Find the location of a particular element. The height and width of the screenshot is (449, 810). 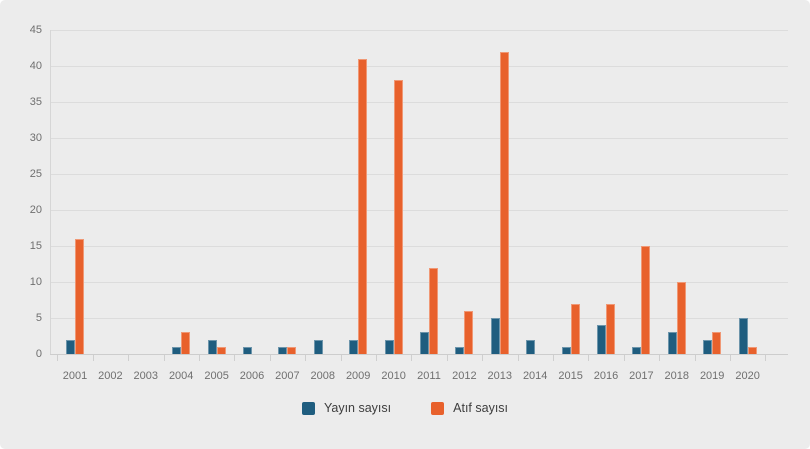

x-axis-category-label: 2010 is located at coordinates (393, 376).